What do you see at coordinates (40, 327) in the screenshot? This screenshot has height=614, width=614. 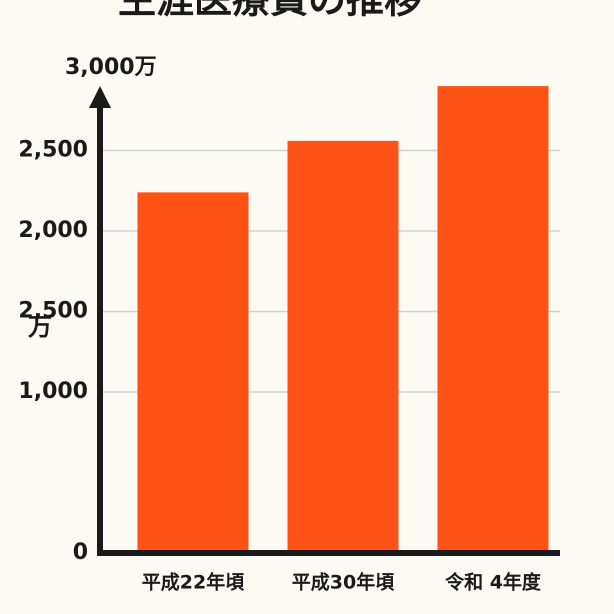 I see `y-axis-label: 万` at bounding box center [40, 327].